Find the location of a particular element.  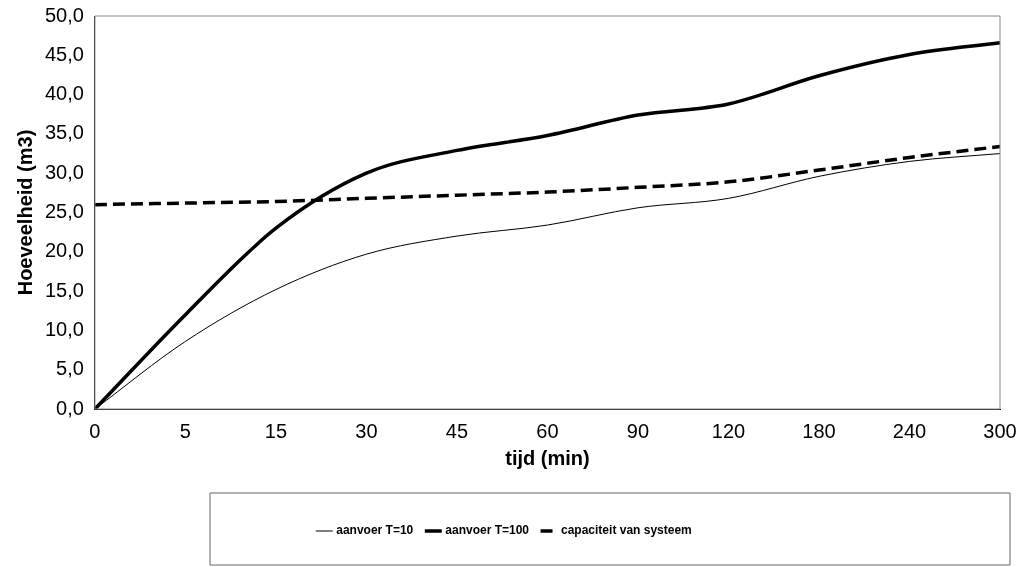

y-tick-label: 50,0 is located at coordinates (64, 14).